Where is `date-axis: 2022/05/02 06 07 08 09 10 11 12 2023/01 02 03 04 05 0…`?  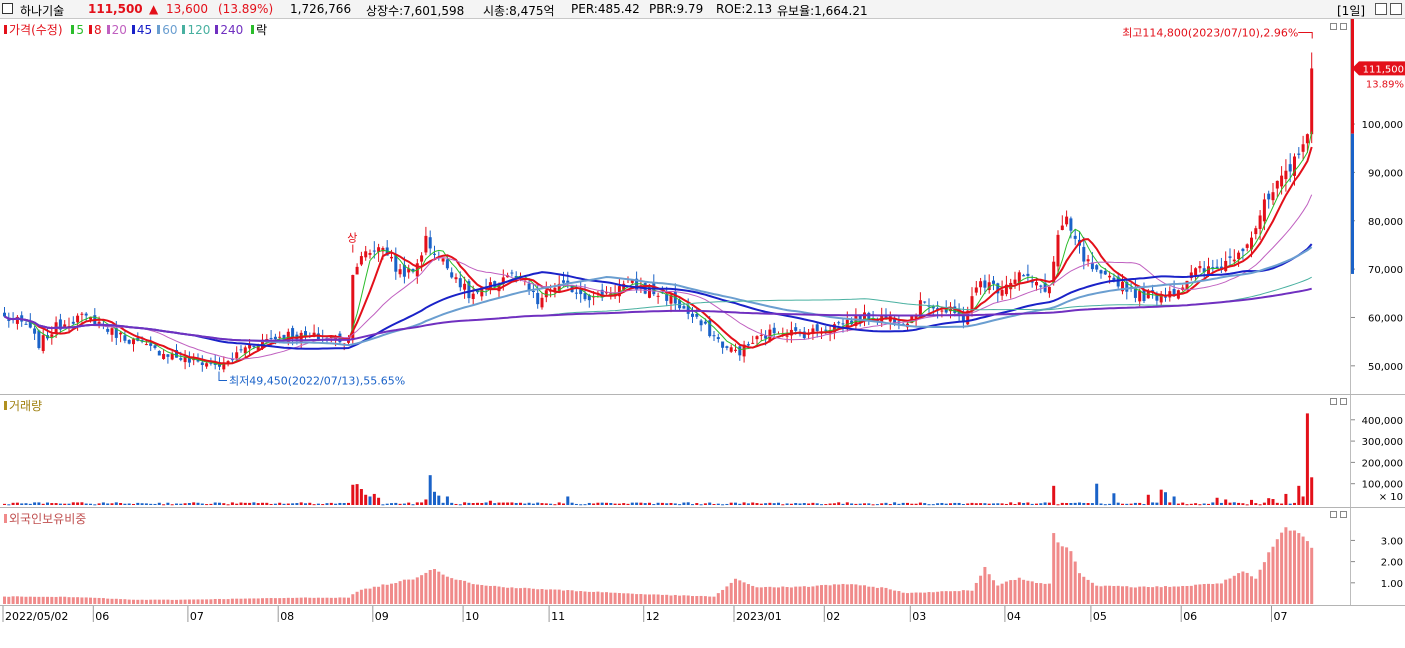 date-axis: 2022/05/02 06 07 08 09 10 11 12 2023/01 02 03 04 05 0… is located at coordinates (702, 627).